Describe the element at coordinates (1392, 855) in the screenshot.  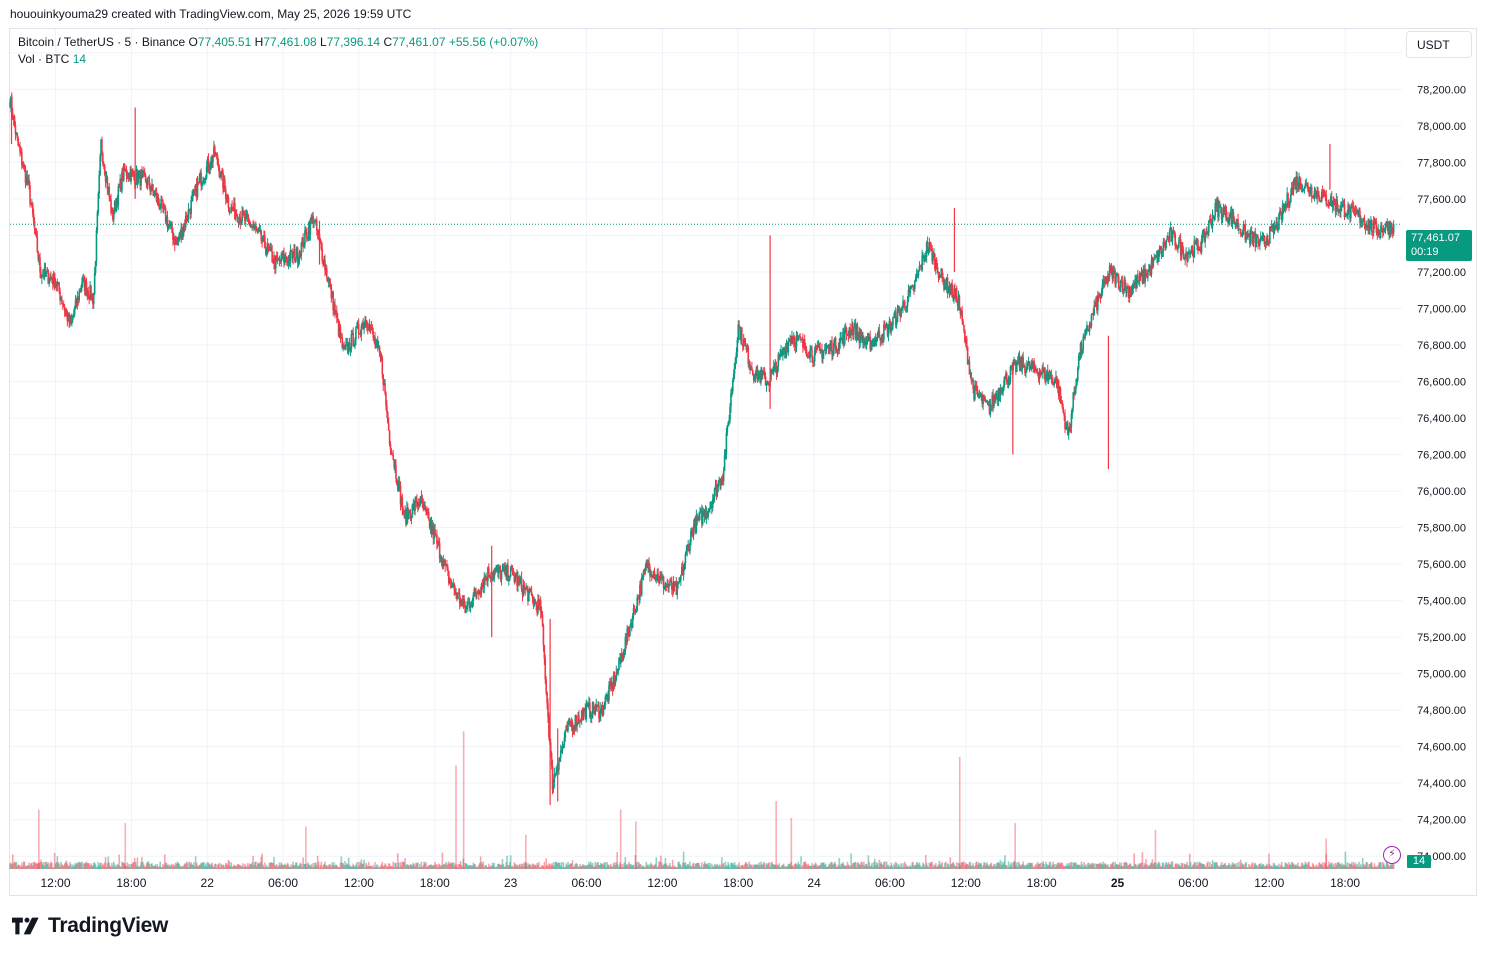
I see `flash-icon: ⚡` at that location.